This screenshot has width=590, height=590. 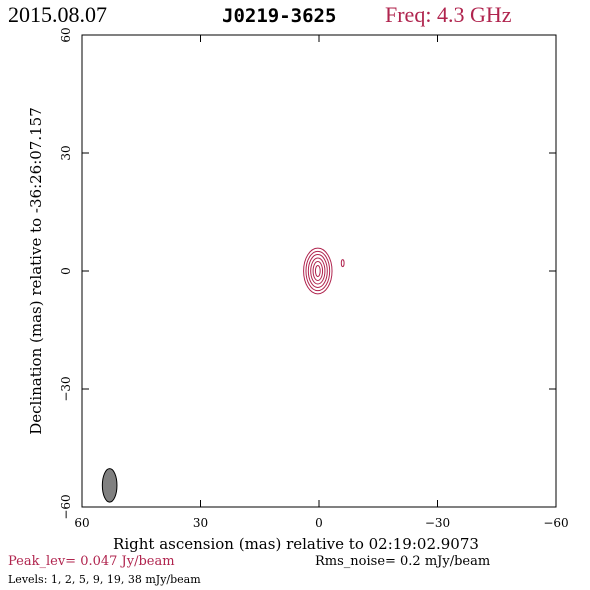 What do you see at coordinates (66, 271) in the screenshot?
I see `y-tick-label: 0` at bounding box center [66, 271].